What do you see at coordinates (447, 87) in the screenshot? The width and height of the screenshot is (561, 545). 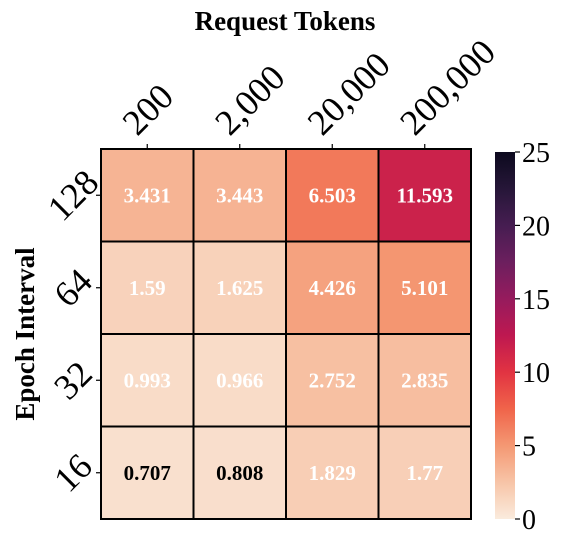 I see `x-tick-label: 200,000` at bounding box center [447, 87].